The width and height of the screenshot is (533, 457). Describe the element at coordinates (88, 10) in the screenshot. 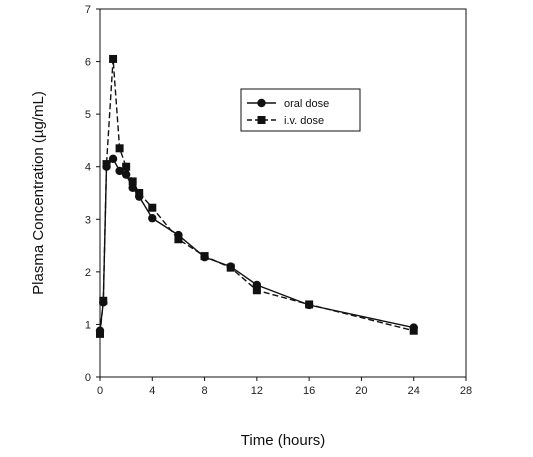

I see `y-tick-label: 7` at that location.